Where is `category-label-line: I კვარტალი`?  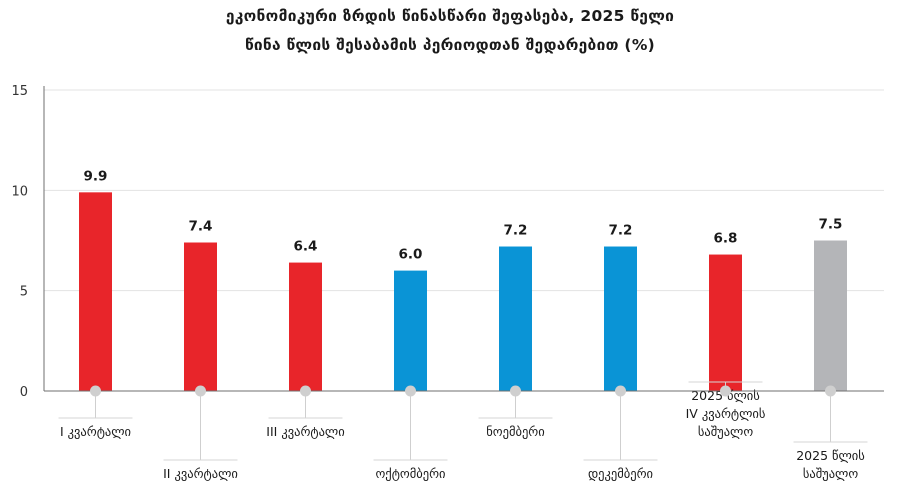 category-label-line: I კვარტალი is located at coordinates (95, 431).